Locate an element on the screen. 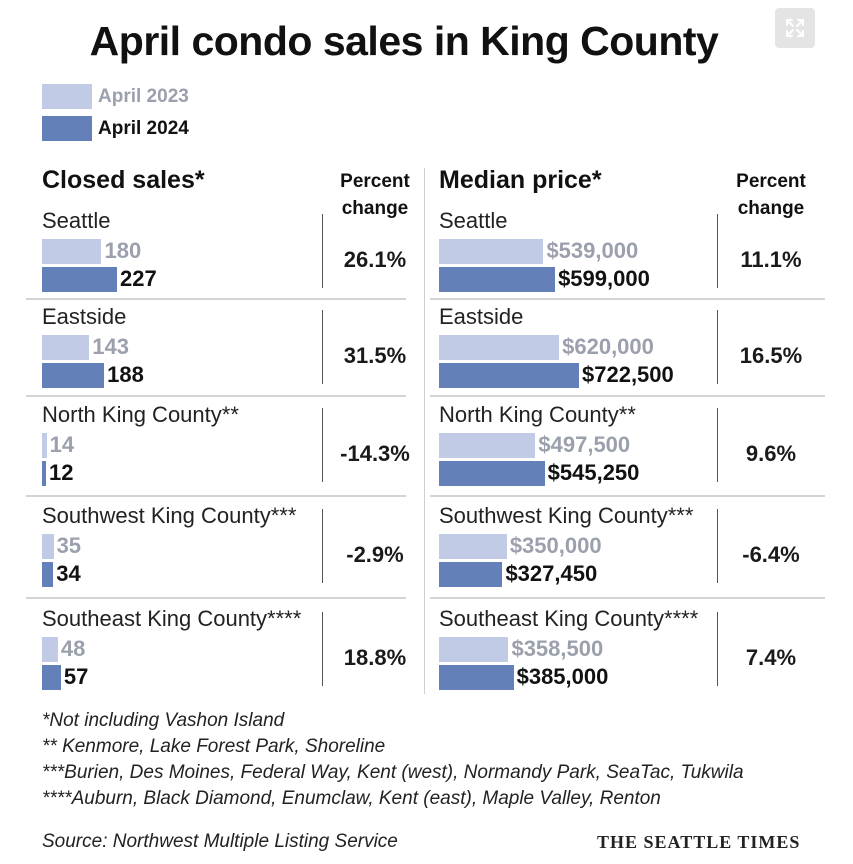 This screenshot has height=864, width=853. price-north-king-county-value-2024: $545,250 is located at coordinates (593, 472).